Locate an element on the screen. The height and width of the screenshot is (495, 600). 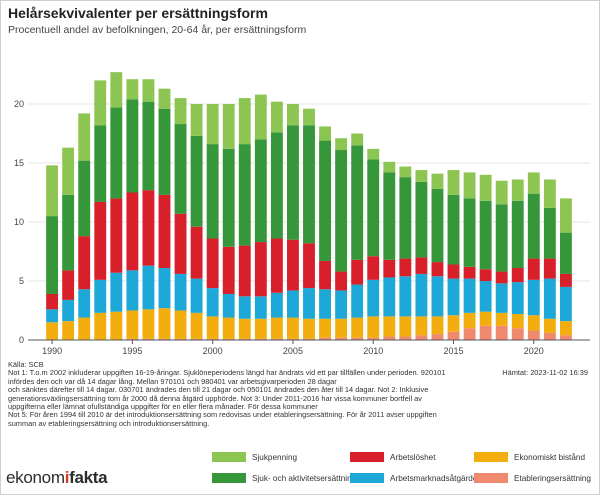
legend-item-sjuk-aktivitet: Sjuk- och aktivitetsersättning is located at coordinates (284, 478).